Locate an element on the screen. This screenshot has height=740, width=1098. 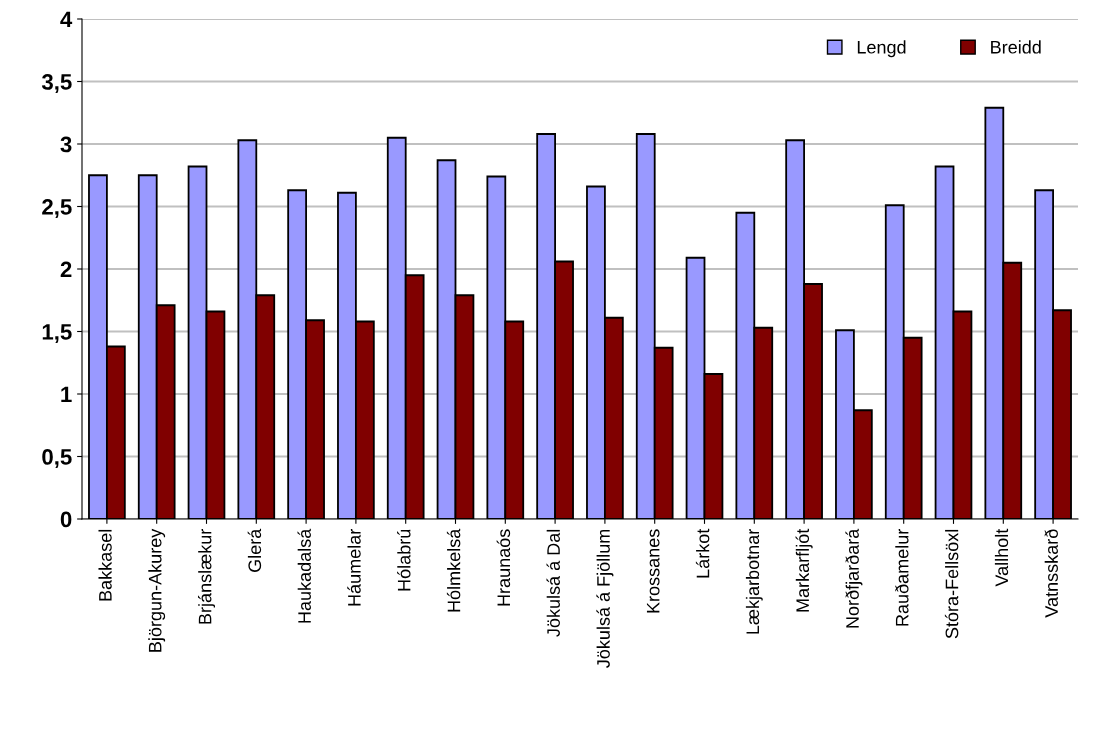
x-tick-label: Krossanes is located at coordinates (653, 571).